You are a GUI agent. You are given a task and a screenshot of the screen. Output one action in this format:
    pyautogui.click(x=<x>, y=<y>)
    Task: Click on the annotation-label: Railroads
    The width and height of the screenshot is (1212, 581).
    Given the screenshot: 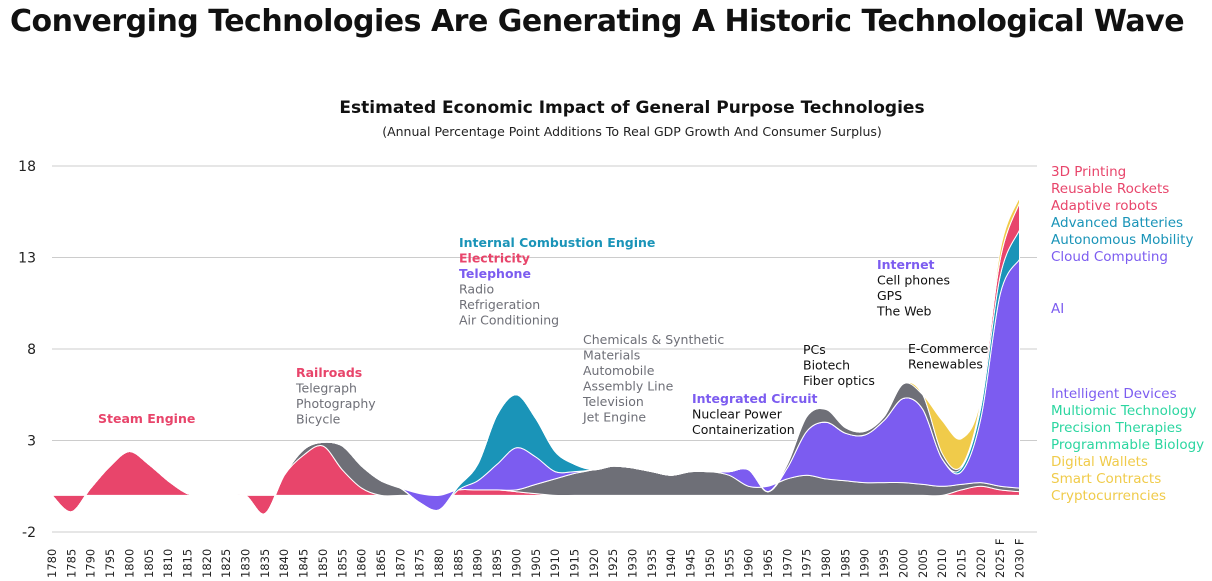 What is the action you would take?
    pyautogui.click(x=329, y=372)
    